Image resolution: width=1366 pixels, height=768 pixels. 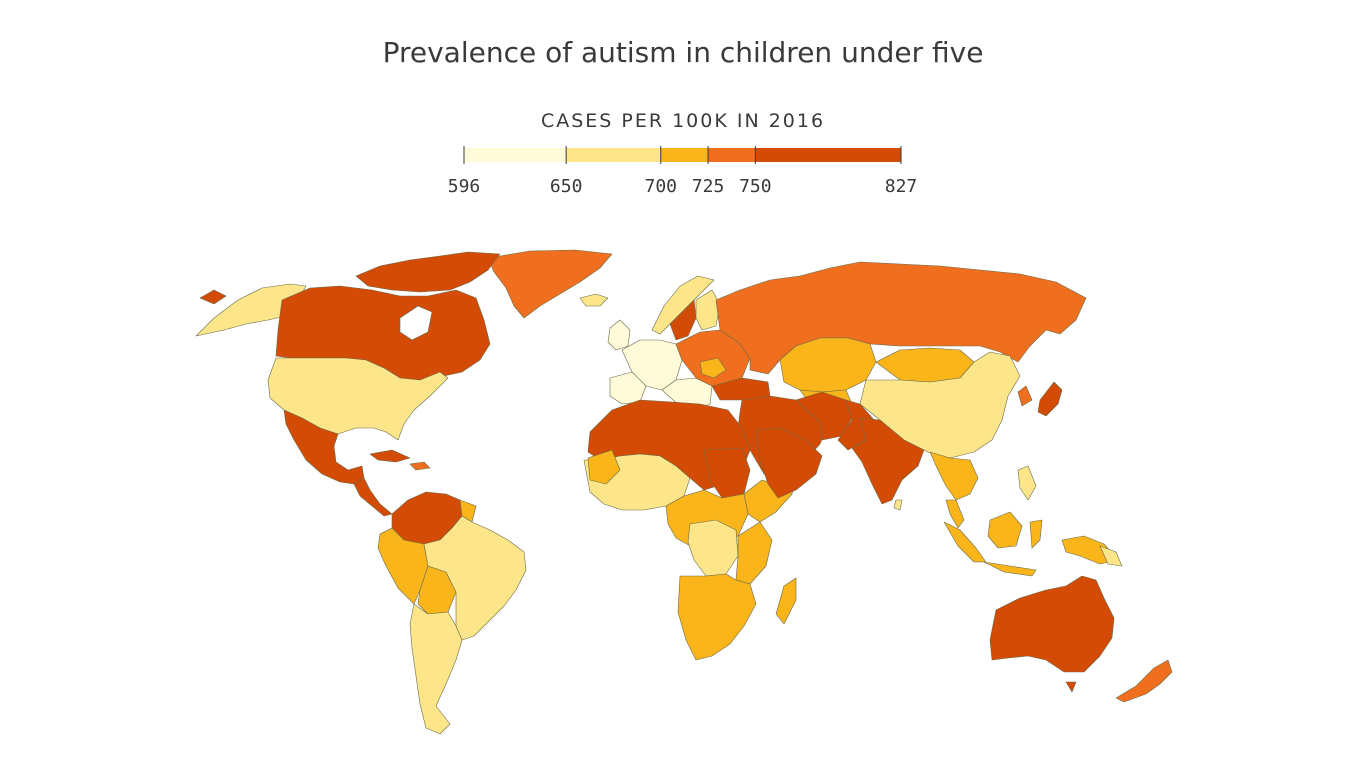 What do you see at coordinates (708, 310) in the screenshot?
I see `region-finland` at bounding box center [708, 310].